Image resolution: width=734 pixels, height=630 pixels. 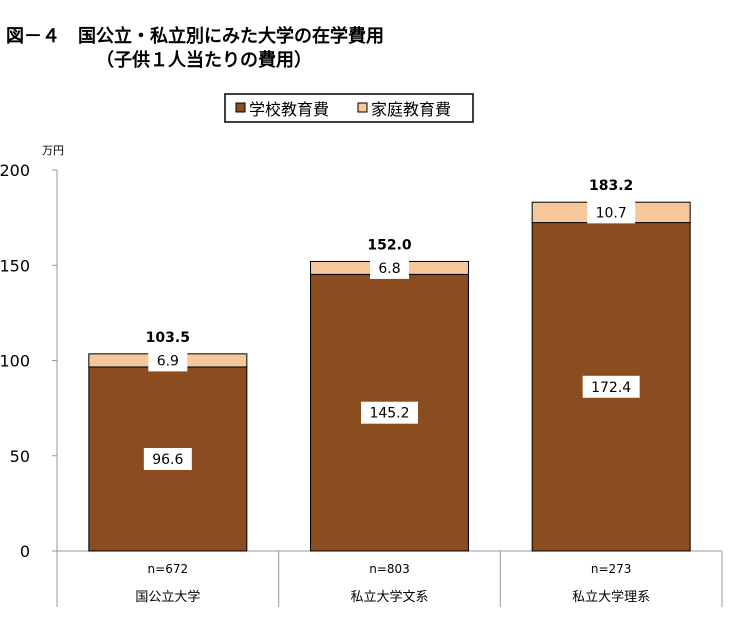 What do you see at coordinates (389, 597) in the screenshot?
I see `x-tick-label: 私立大学文系` at bounding box center [389, 597].